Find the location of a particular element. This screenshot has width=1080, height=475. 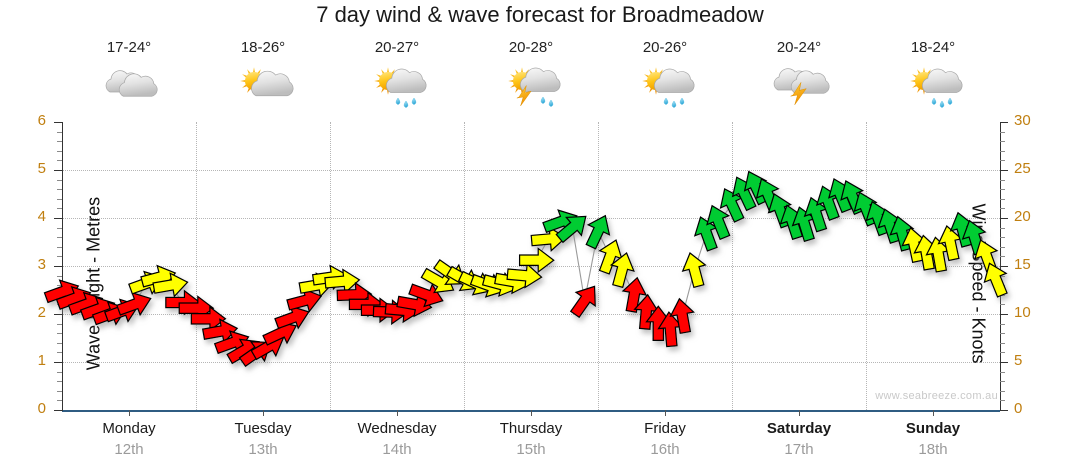

temperature-range: 20-28° is located at coordinates (531, 47).